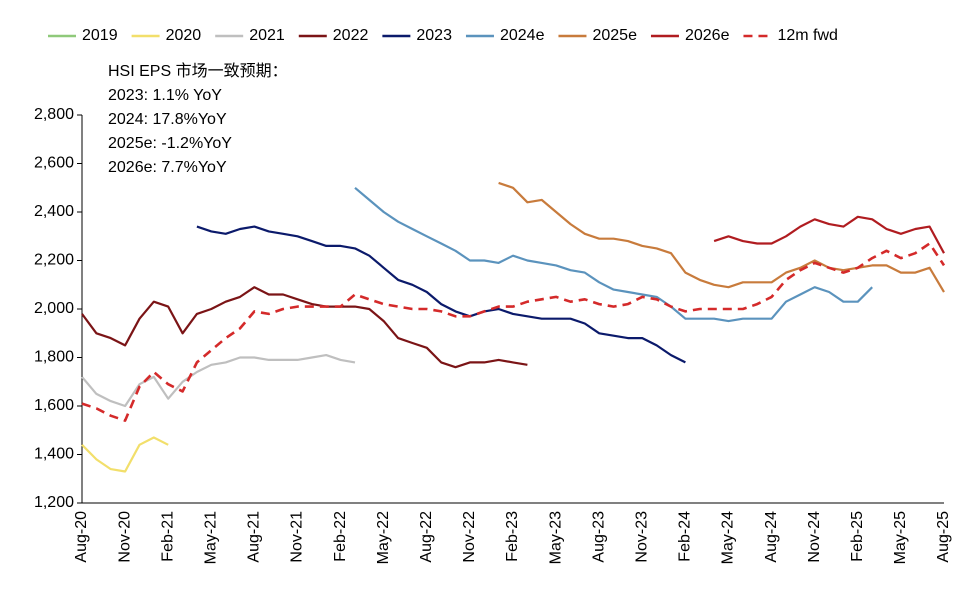 This screenshot has width=967, height=594. I want to click on x-tick-label: May-25, so click(900, 537).